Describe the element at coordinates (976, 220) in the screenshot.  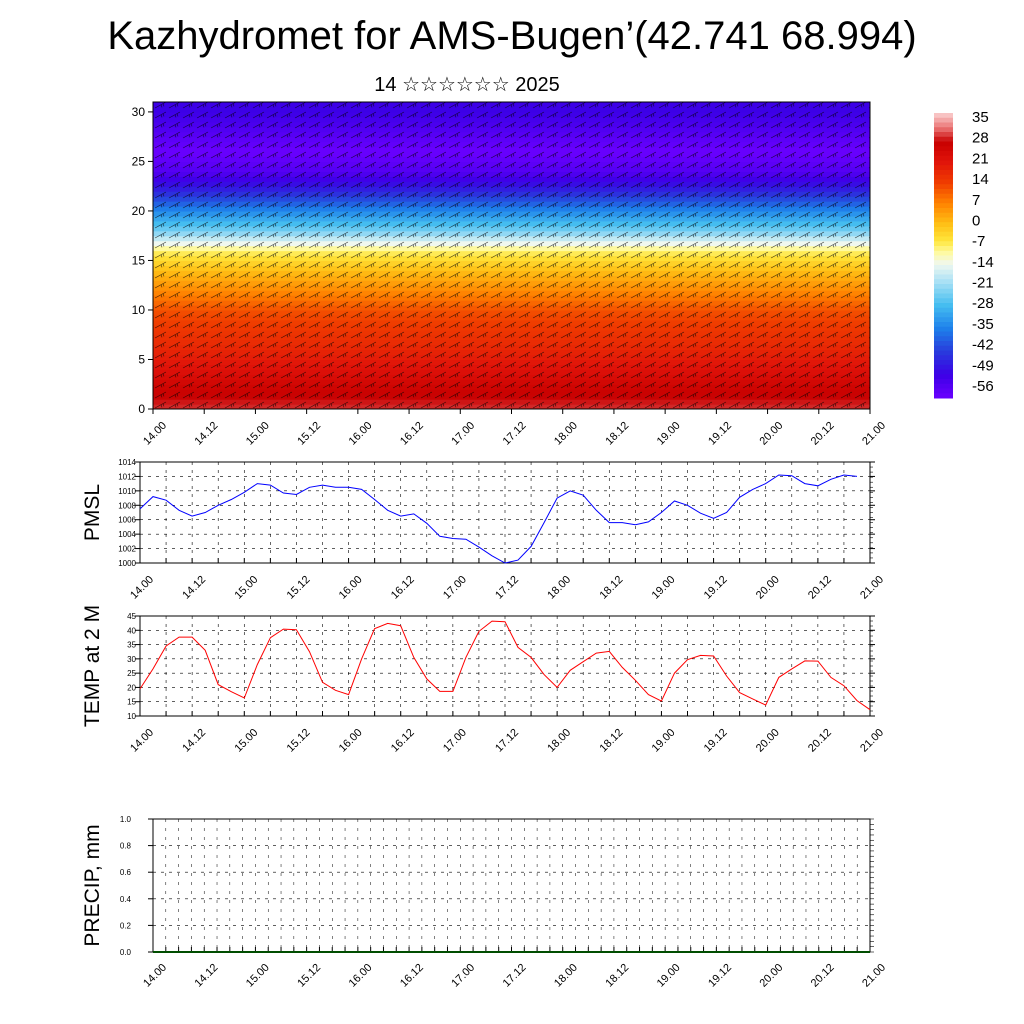
I see `colorbar-label: 0` at that location.